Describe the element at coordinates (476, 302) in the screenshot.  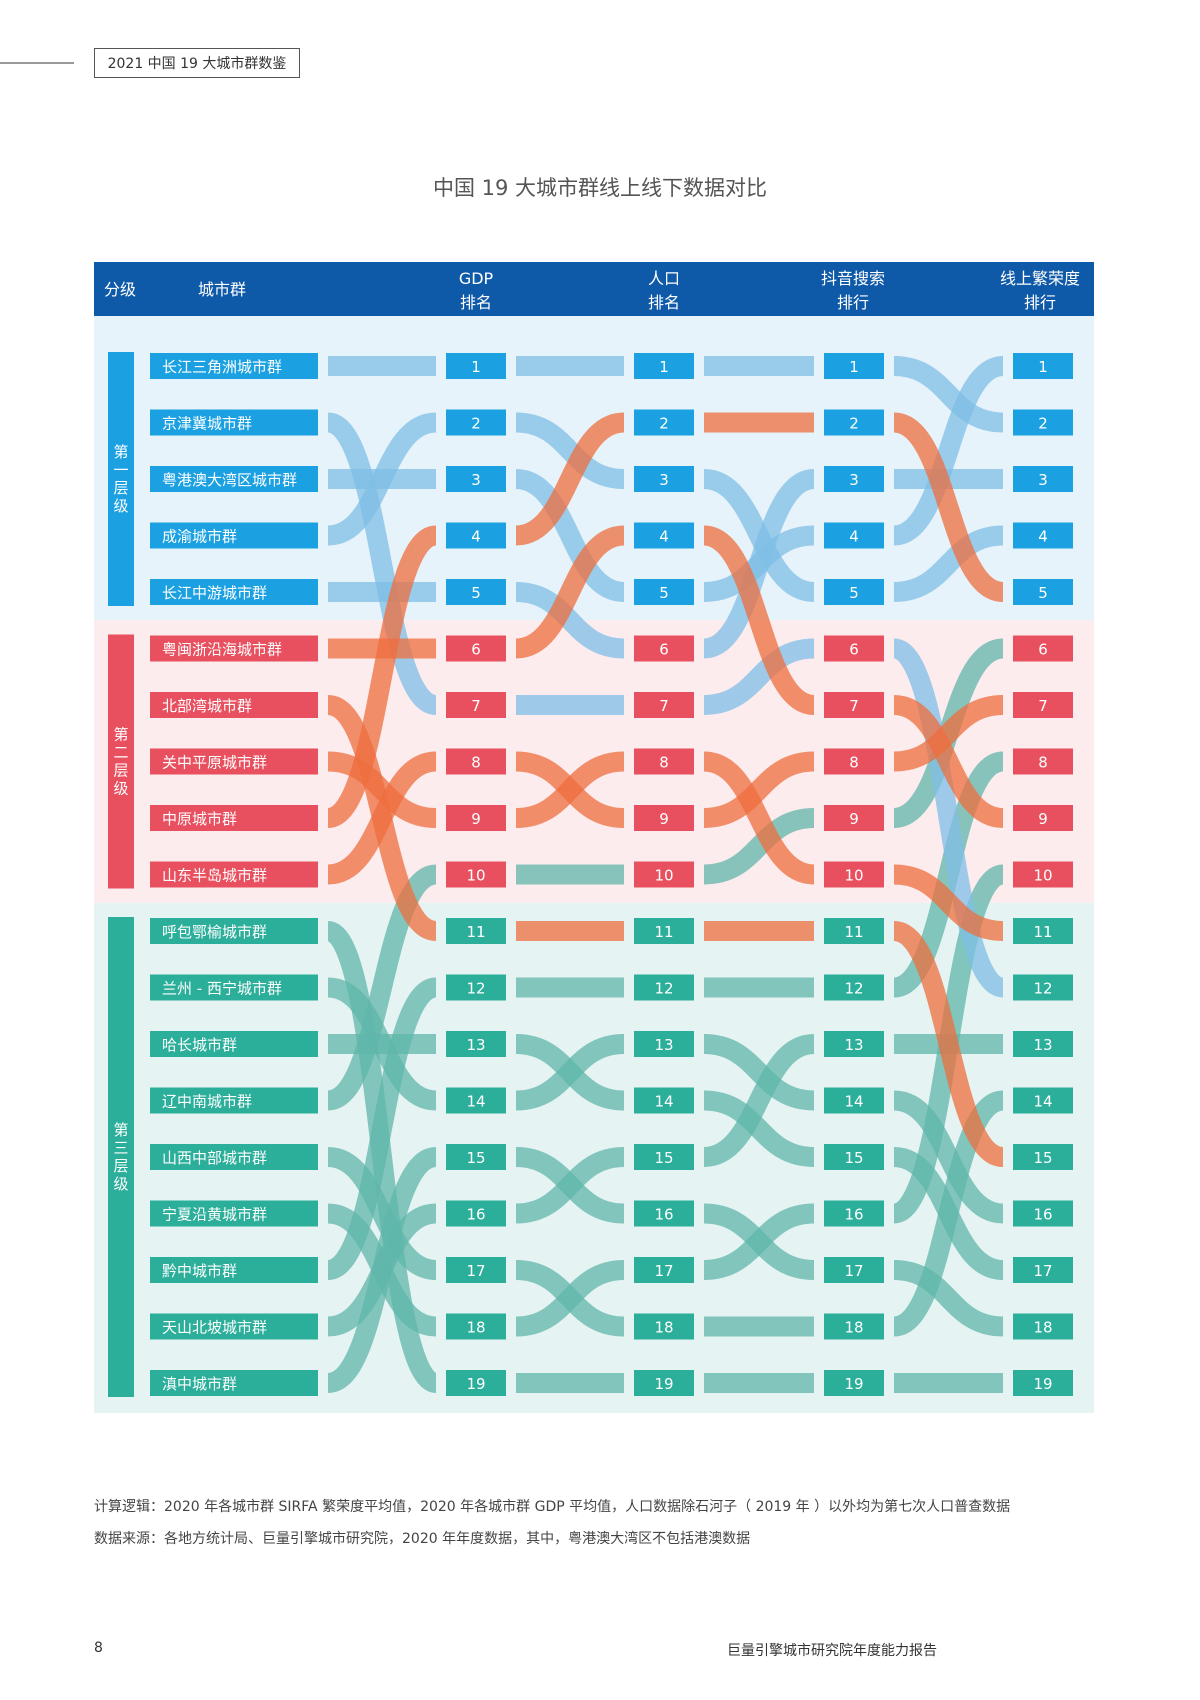
I see `column-header-gdp-sub: 排名` at that location.